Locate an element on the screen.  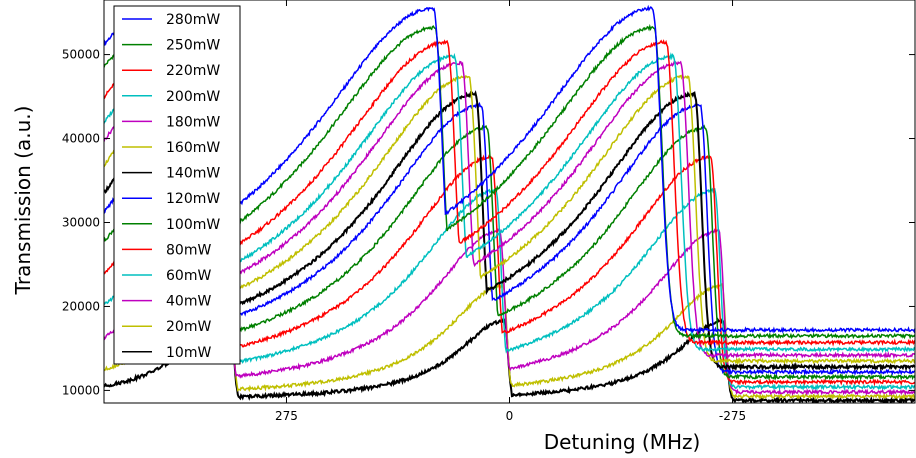
legend-frame is located at coordinates (177, 185).